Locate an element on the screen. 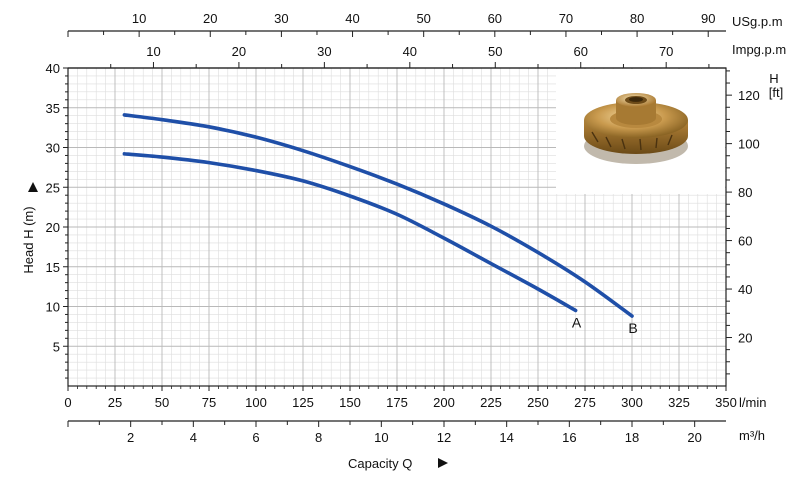 The height and width of the screenshot is (481, 800). x-axis-title: Capacity Q is located at coordinates (380, 463).